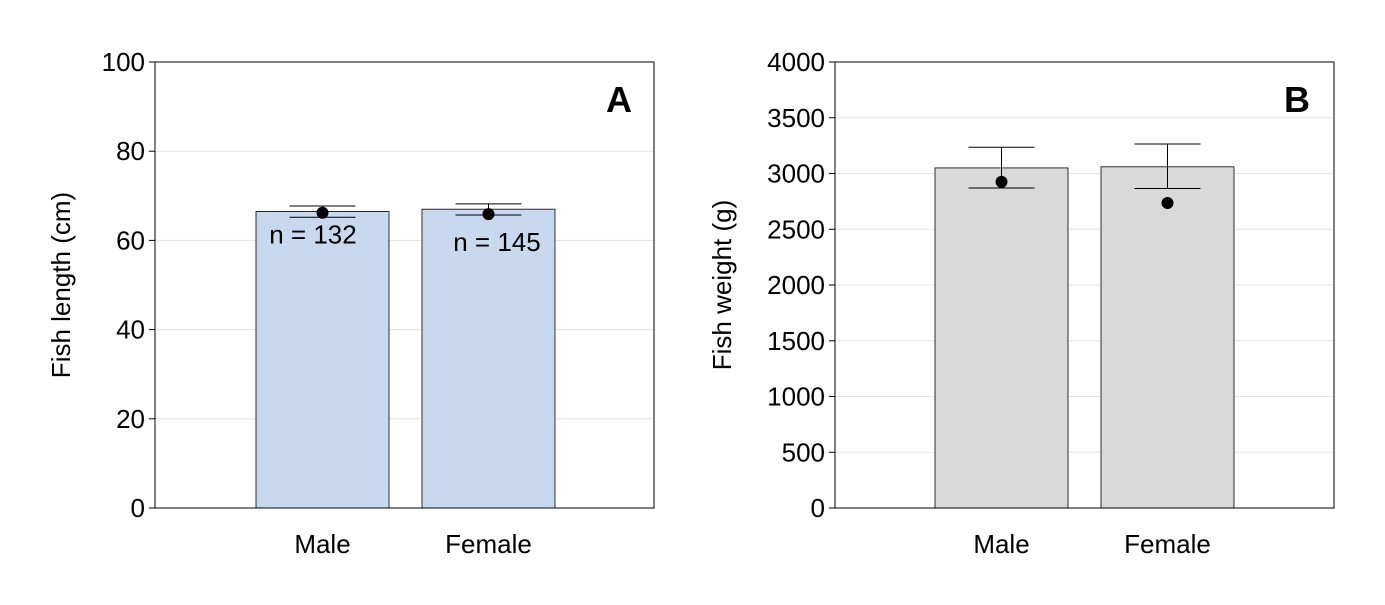 Image resolution: width=1385 pixels, height=605 pixels. I want to click on y-tick-label: 40, so click(130, 330).